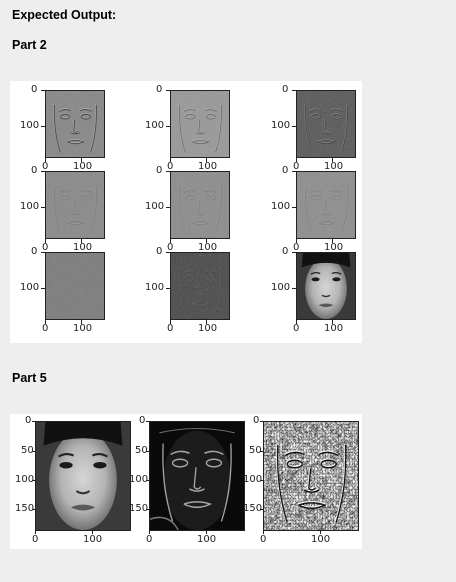 This screenshot has width=456, height=582. What do you see at coordinates (83, 476) in the screenshot?
I see `plot-original-face` at bounding box center [83, 476].